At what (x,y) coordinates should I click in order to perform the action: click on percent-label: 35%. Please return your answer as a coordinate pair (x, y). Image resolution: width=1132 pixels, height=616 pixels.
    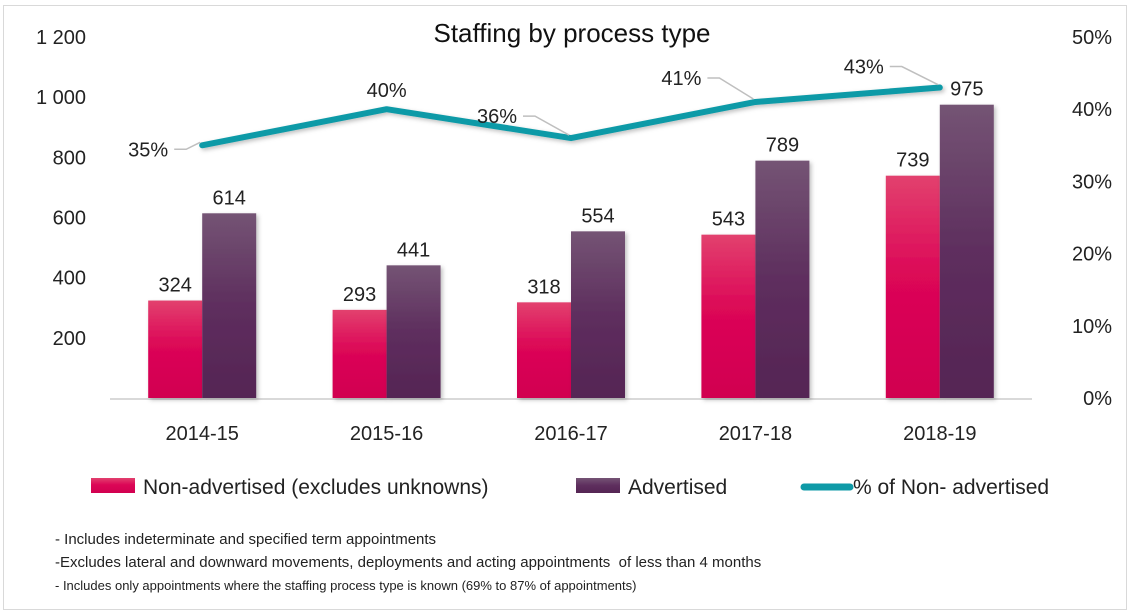
    Looking at the image, I should click on (148, 150).